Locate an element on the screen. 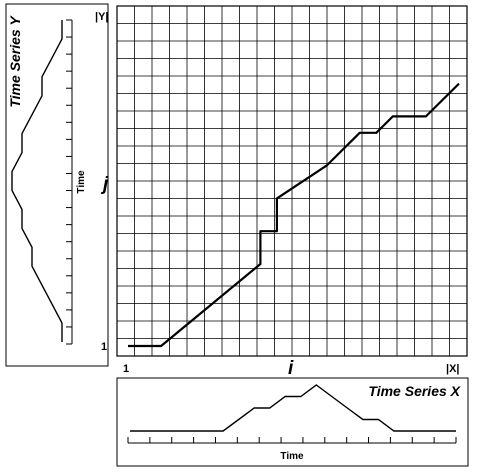  series-y-title: Time Series Y is located at coordinates (15, 61).